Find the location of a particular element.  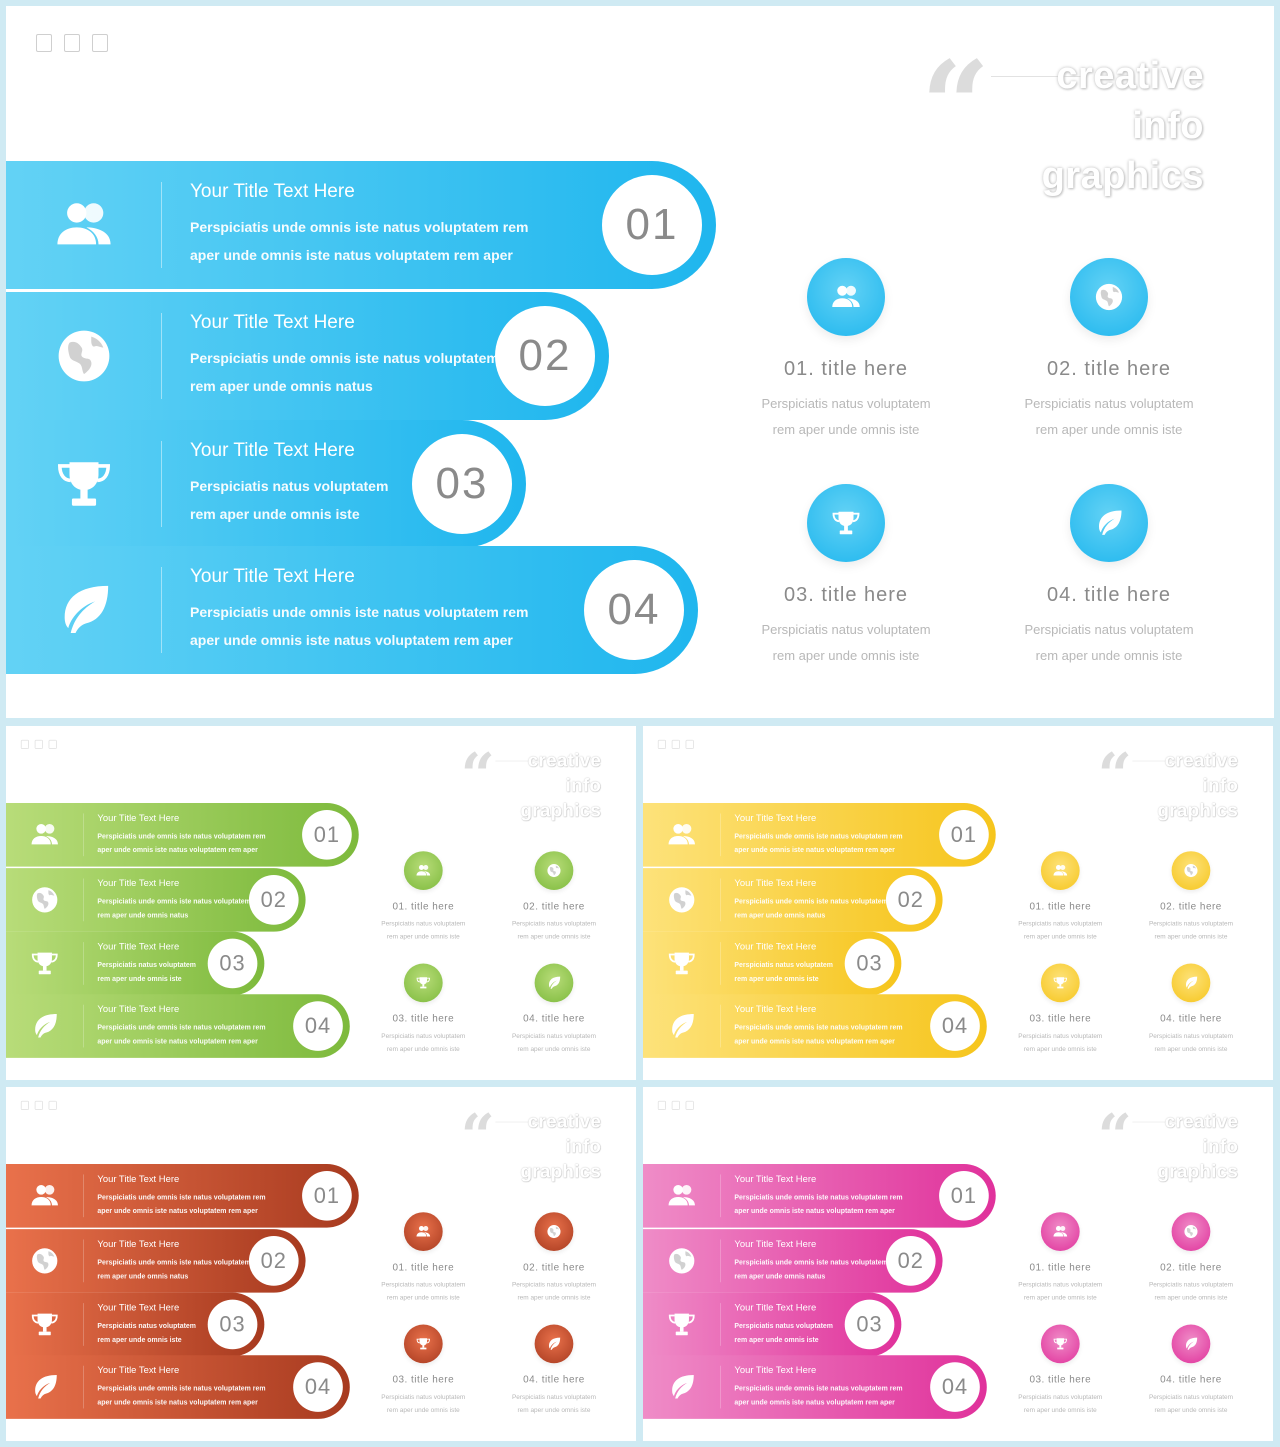

card-number: 01 is located at coordinates (398, 906).